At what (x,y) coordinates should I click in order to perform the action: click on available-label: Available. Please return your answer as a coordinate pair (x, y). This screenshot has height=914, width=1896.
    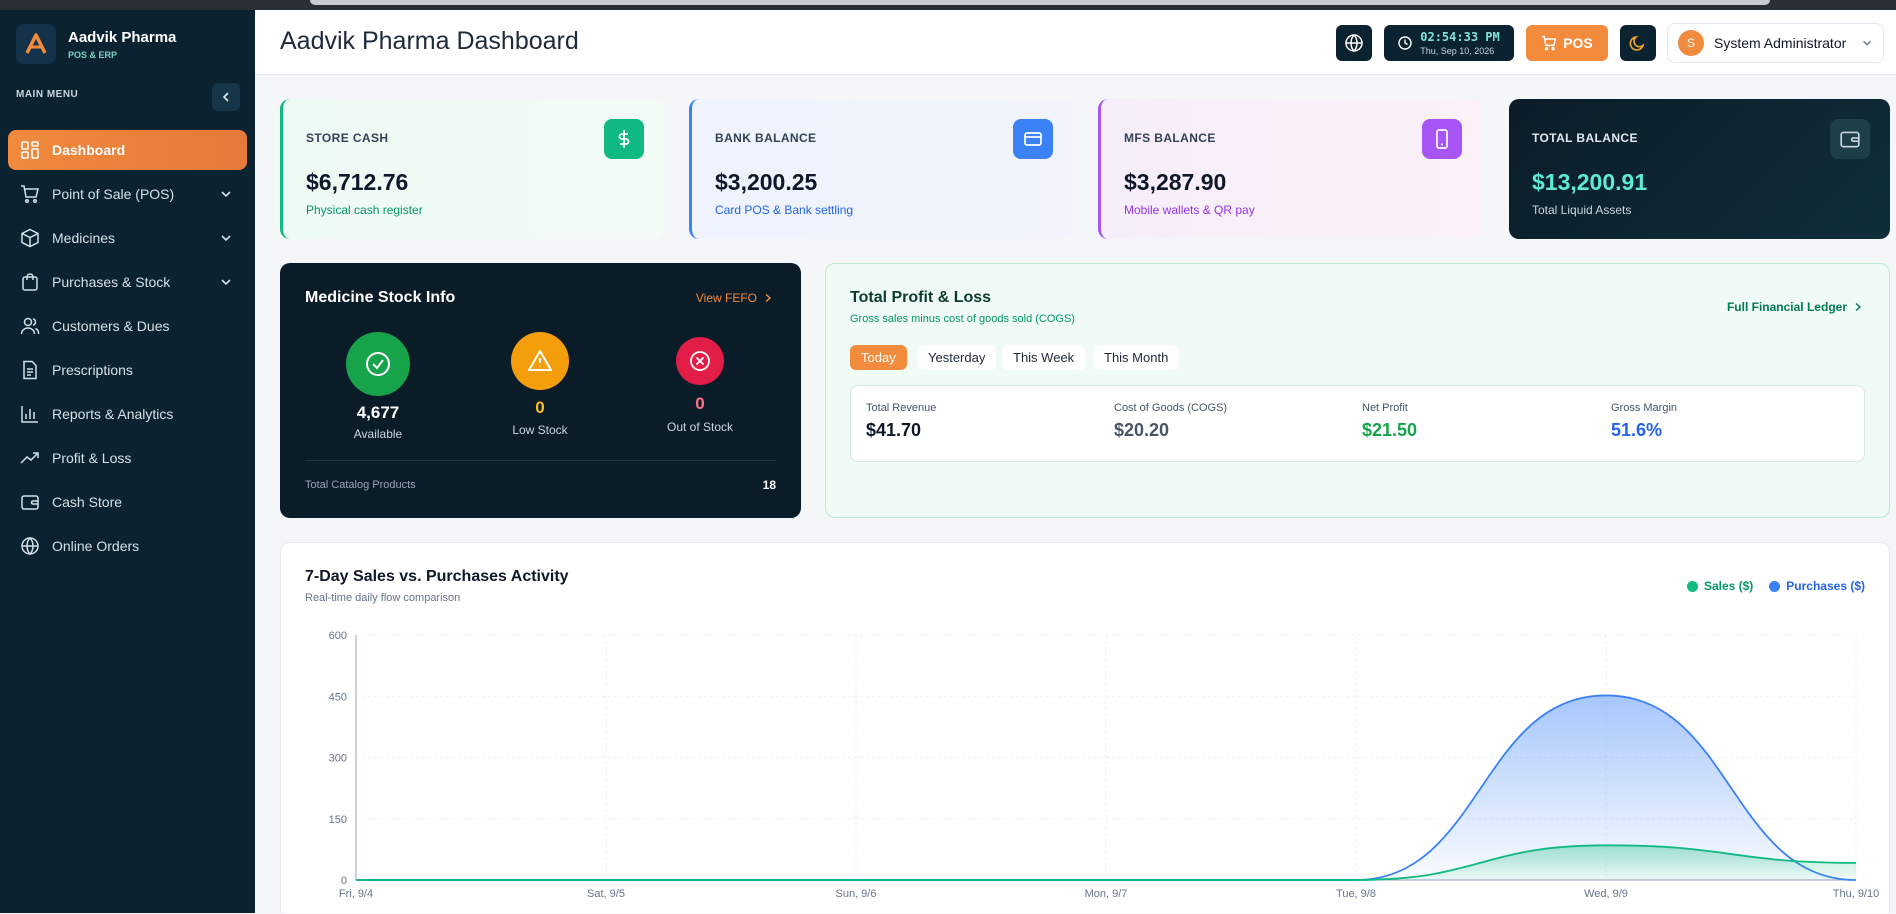
    Looking at the image, I should click on (378, 434).